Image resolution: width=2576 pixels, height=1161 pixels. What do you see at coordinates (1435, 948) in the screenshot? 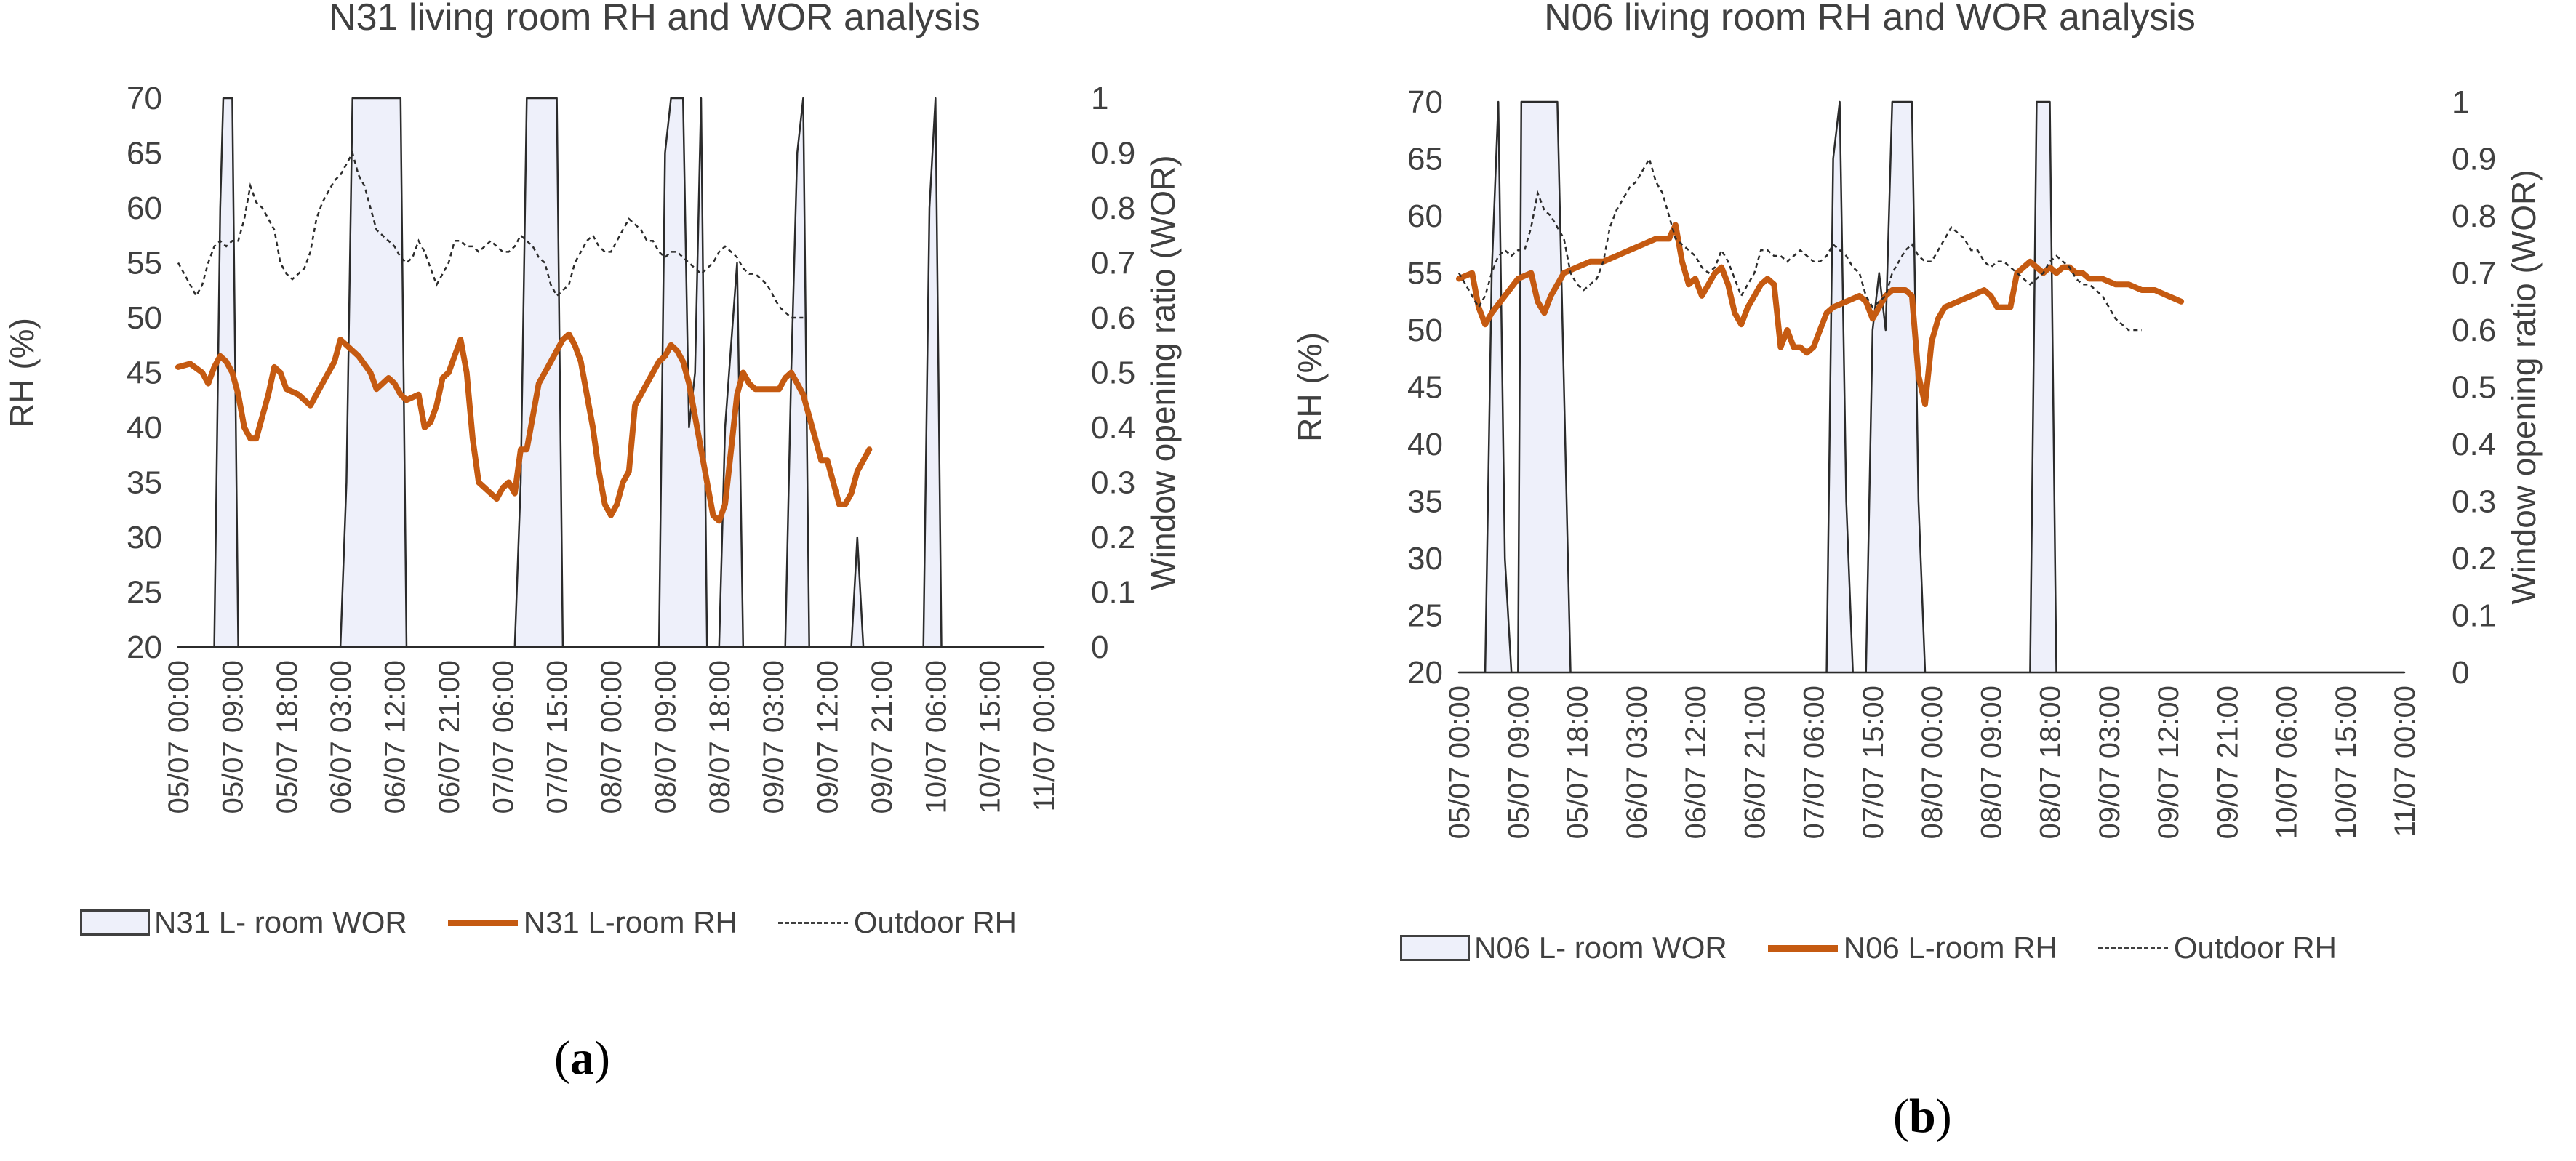
I see `legend-swatch-wor` at bounding box center [1435, 948].